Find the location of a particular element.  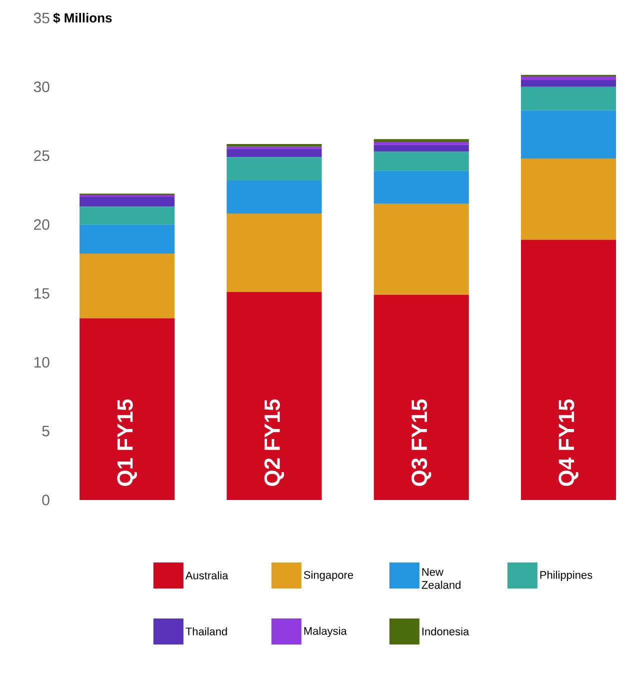

y-tick-label: 5 is located at coordinates (46, 431).